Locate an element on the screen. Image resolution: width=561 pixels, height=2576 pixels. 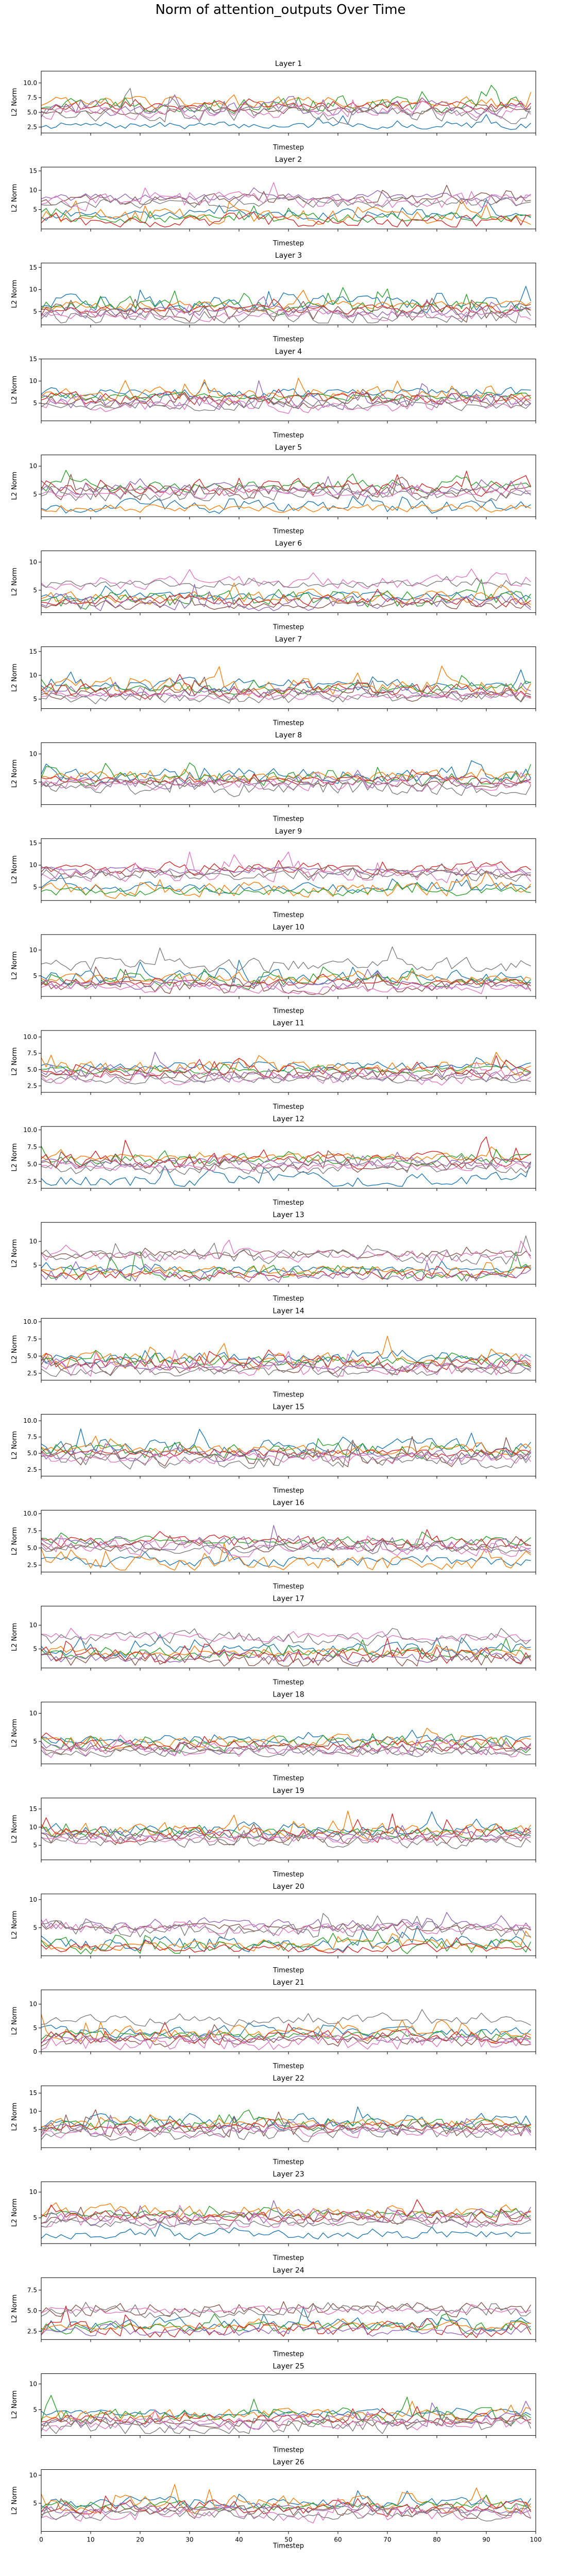
y-tick-label: 10.0 is located at coordinates (30, 1513).